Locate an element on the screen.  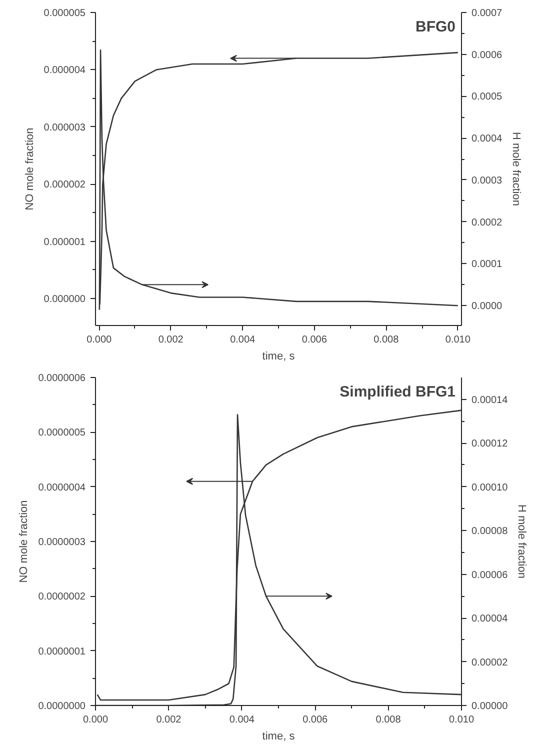
y-tick-label: 0.000004 is located at coordinates (65, 70).